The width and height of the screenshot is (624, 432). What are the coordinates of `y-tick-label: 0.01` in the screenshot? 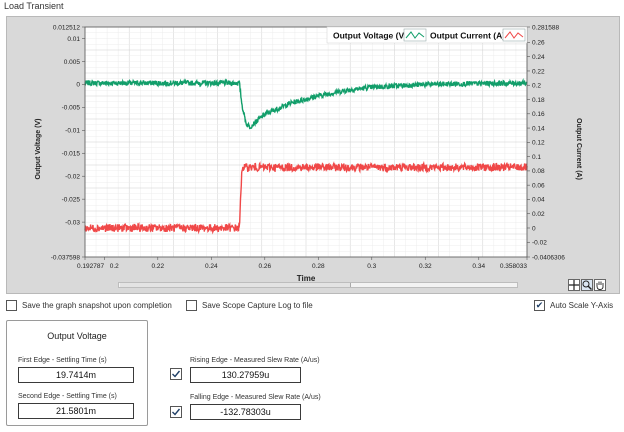 It's located at (73, 39).